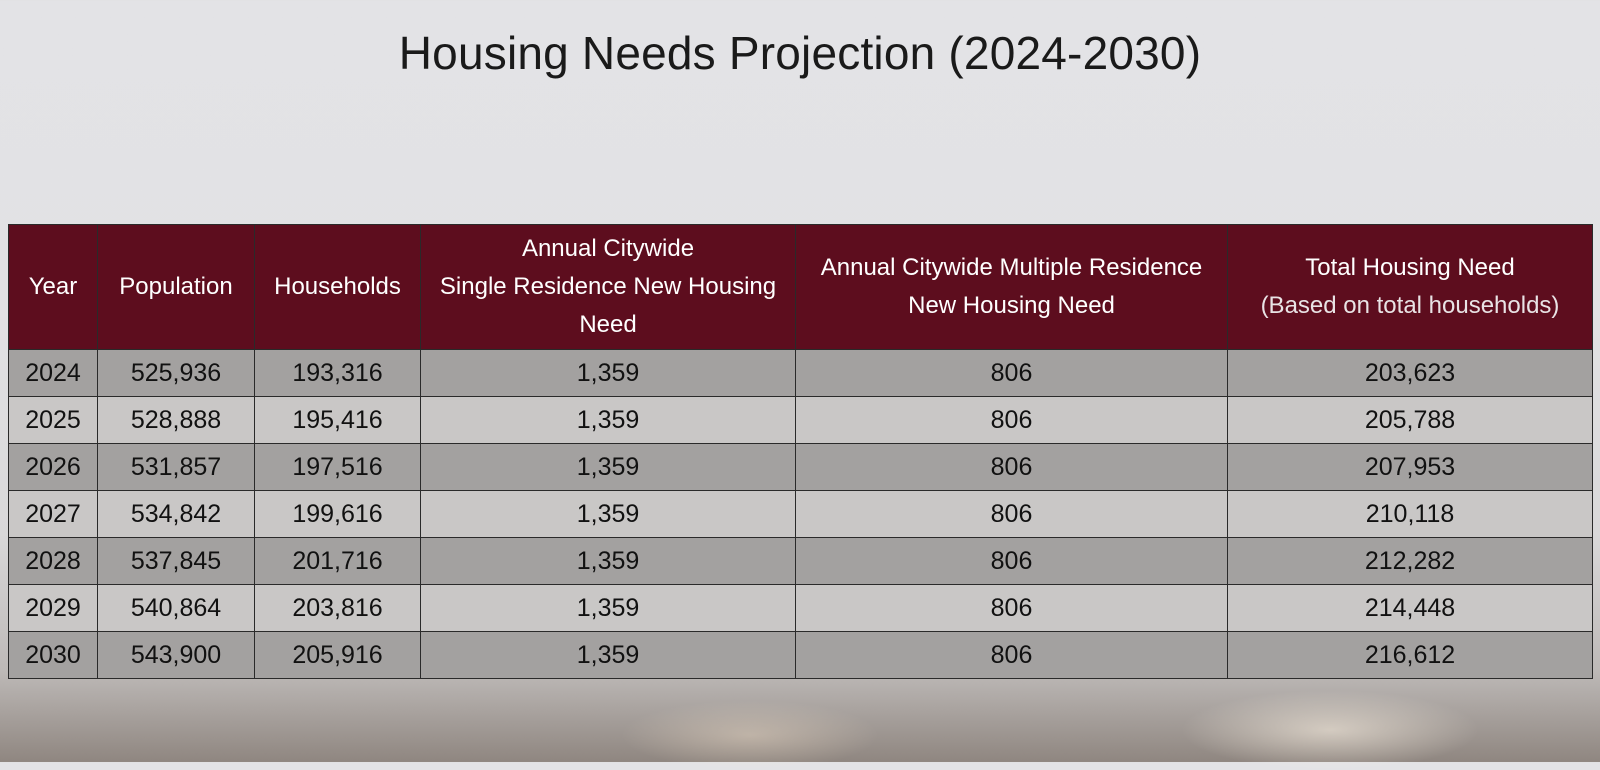 The width and height of the screenshot is (1600, 770). Describe the element at coordinates (176, 420) in the screenshot. I see `cell-population: 528,888` at that location.